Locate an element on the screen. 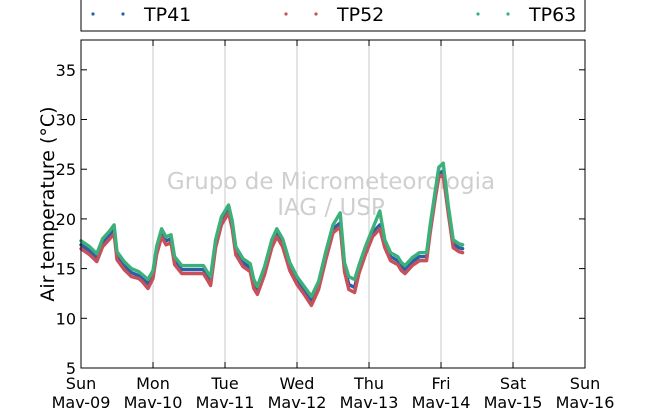 The width and height of the screenshot is (650, 409). y-tick-label: 30 is located at coordinates (66, 120).